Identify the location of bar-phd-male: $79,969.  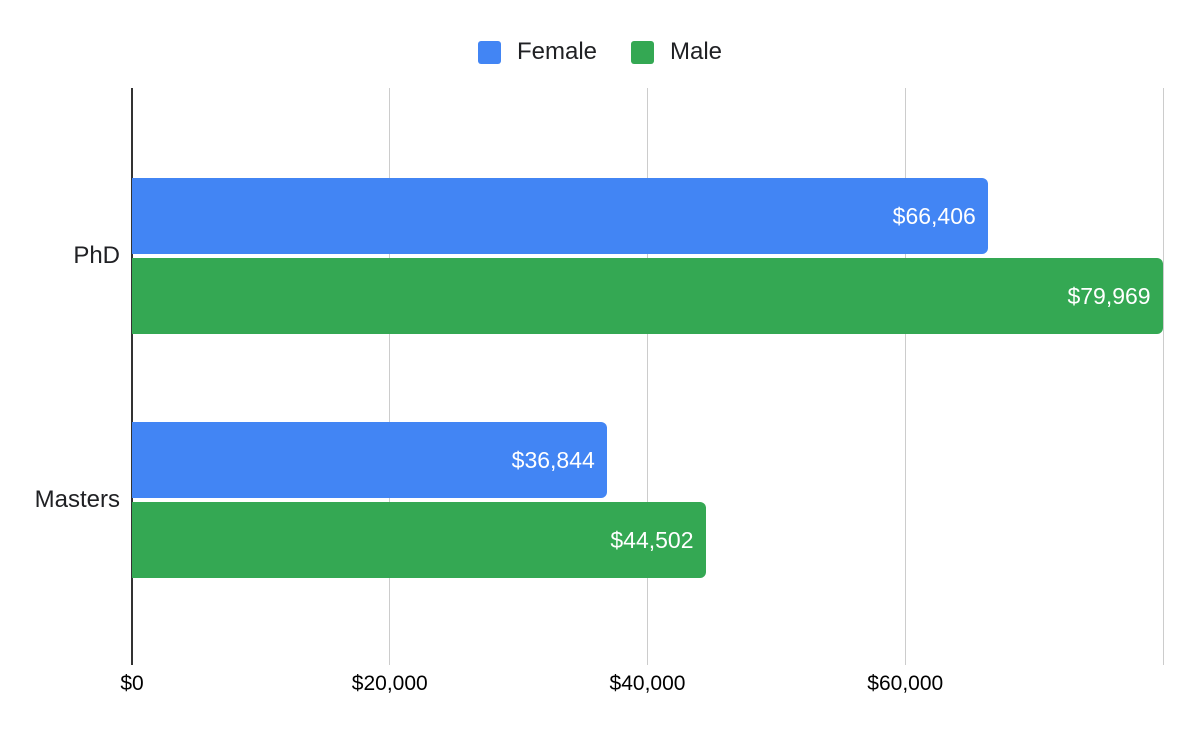
(647, 296).